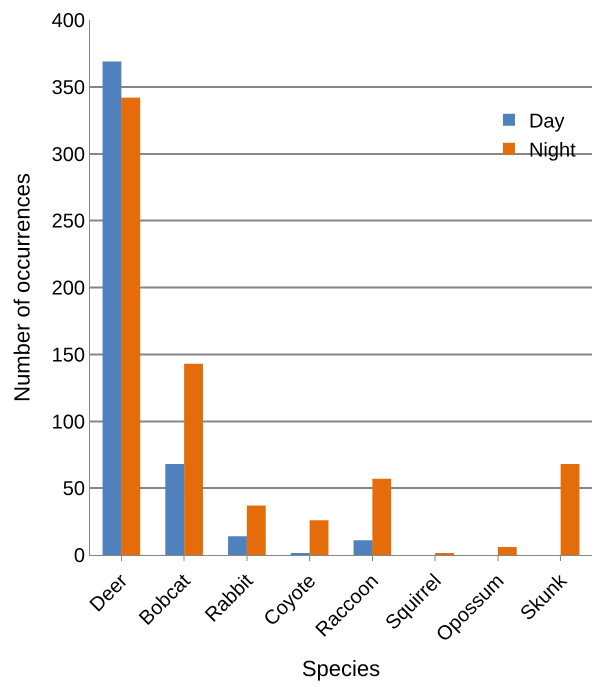 This screenshot has height=687, width=602. What do you see at coordinates (73, 489) in the screenshot?
I see `y-tick-label: 50` at bounding box center [73, 489].